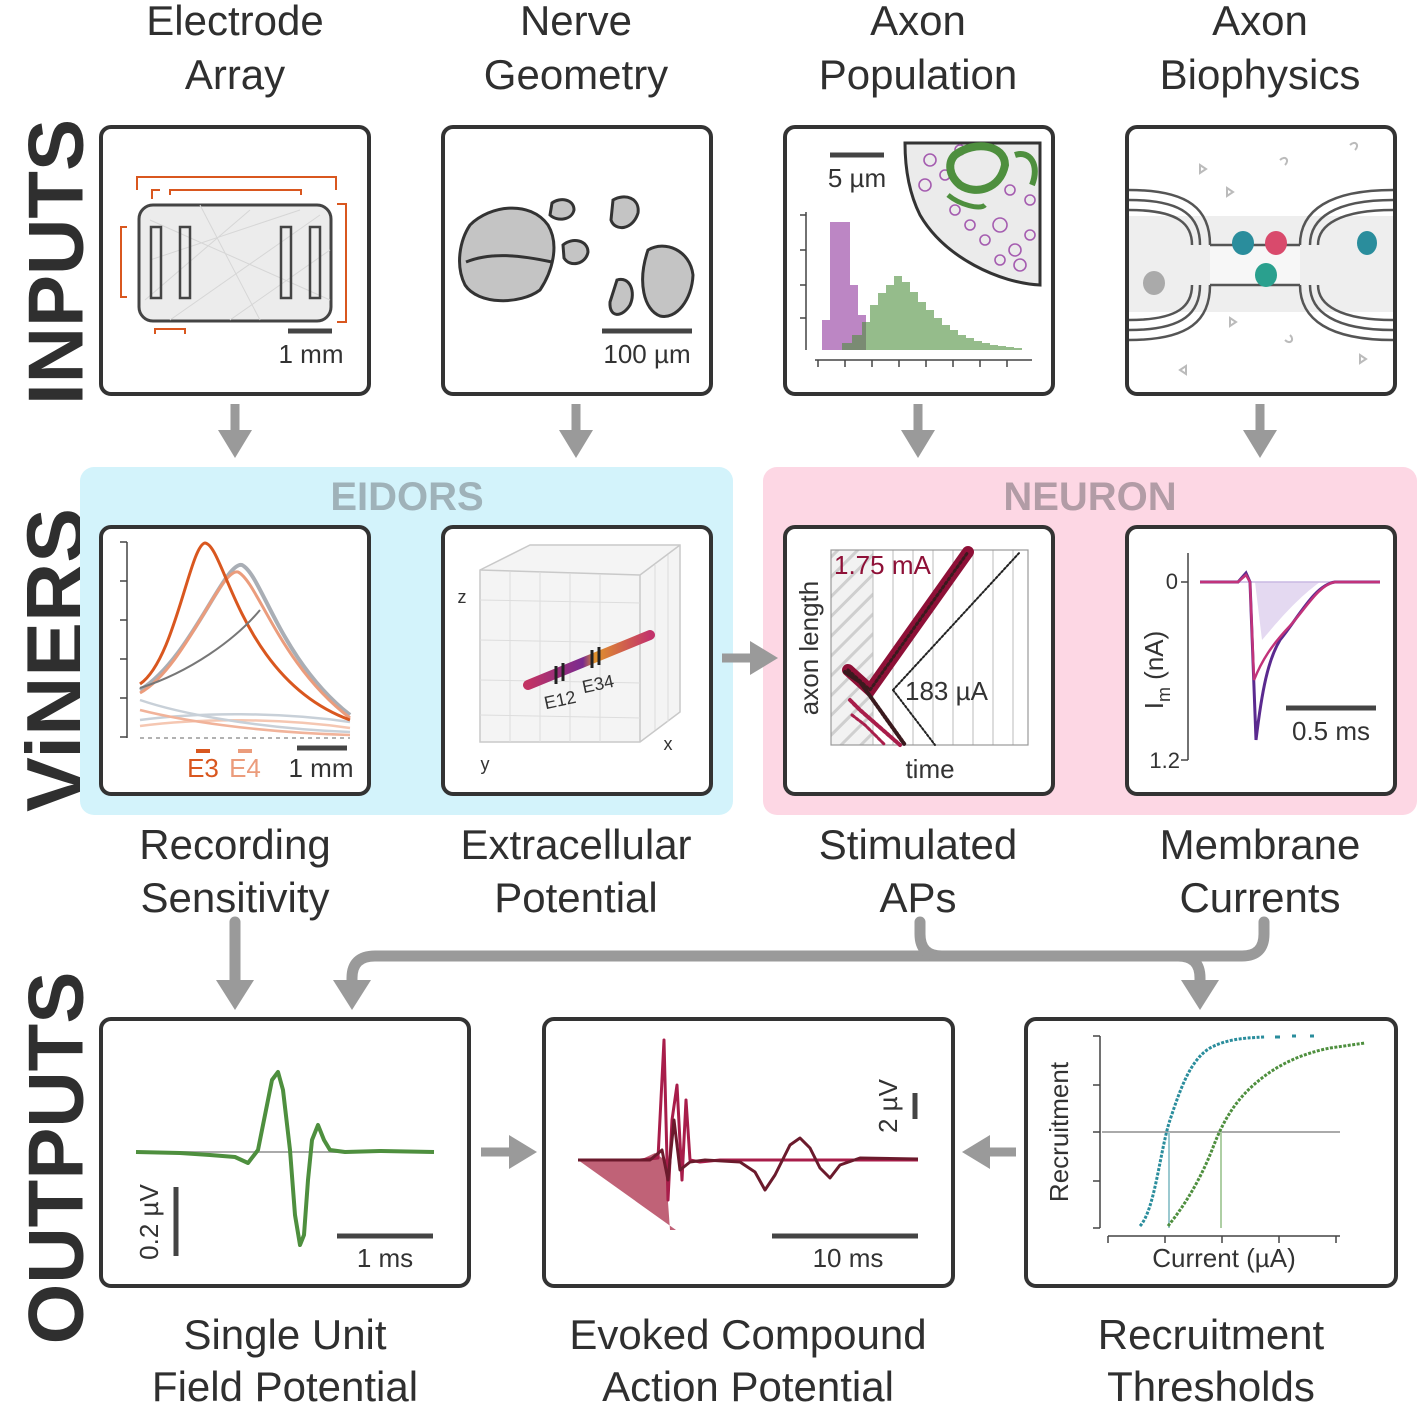 Image resolution: width=1417 pixels, height=1403 pixels. What do you see at coordinates (509, 1152) in the screenshot?
I see `out1-to-out2-arrow` at bounding box center [509, 1152].